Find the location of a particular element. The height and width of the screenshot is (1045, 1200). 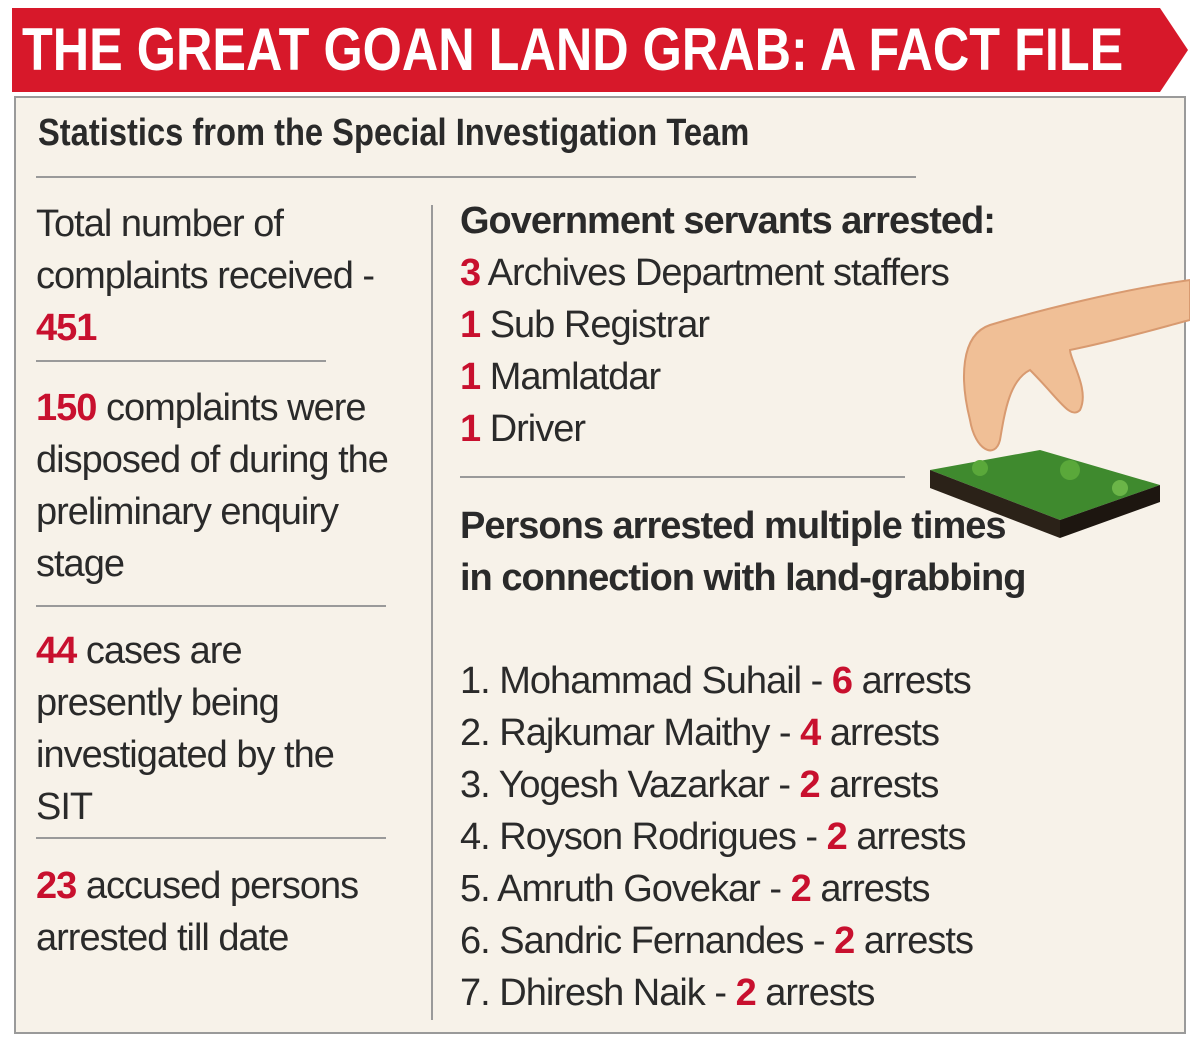

stat-item: 23 accused persons arrested till date is located at coordinates (216, 912).